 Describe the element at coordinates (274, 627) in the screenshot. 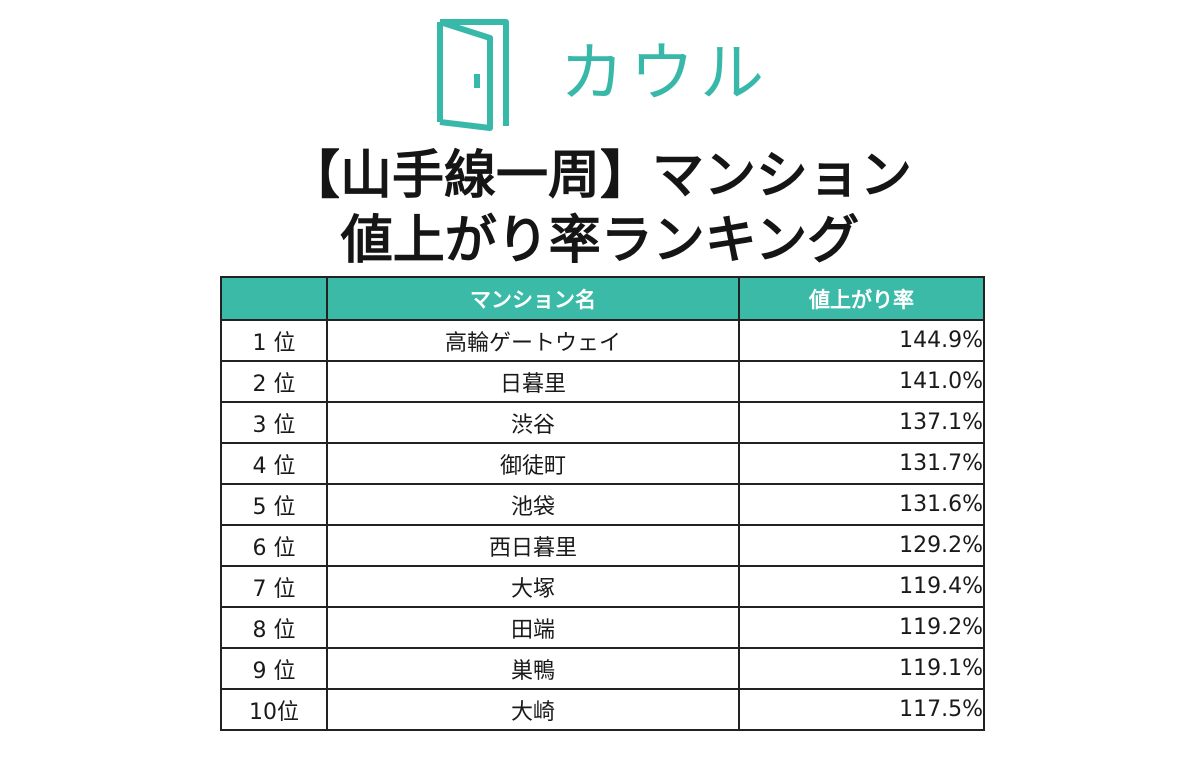

I see `rank-cell: 8 位` at that location.